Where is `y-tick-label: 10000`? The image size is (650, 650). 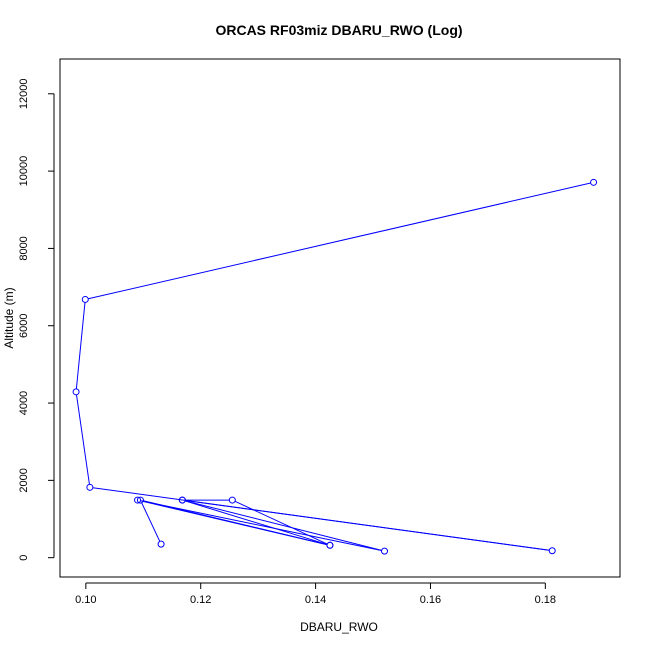 y-tick-label: 10000 is located at coordinates (24, 171).